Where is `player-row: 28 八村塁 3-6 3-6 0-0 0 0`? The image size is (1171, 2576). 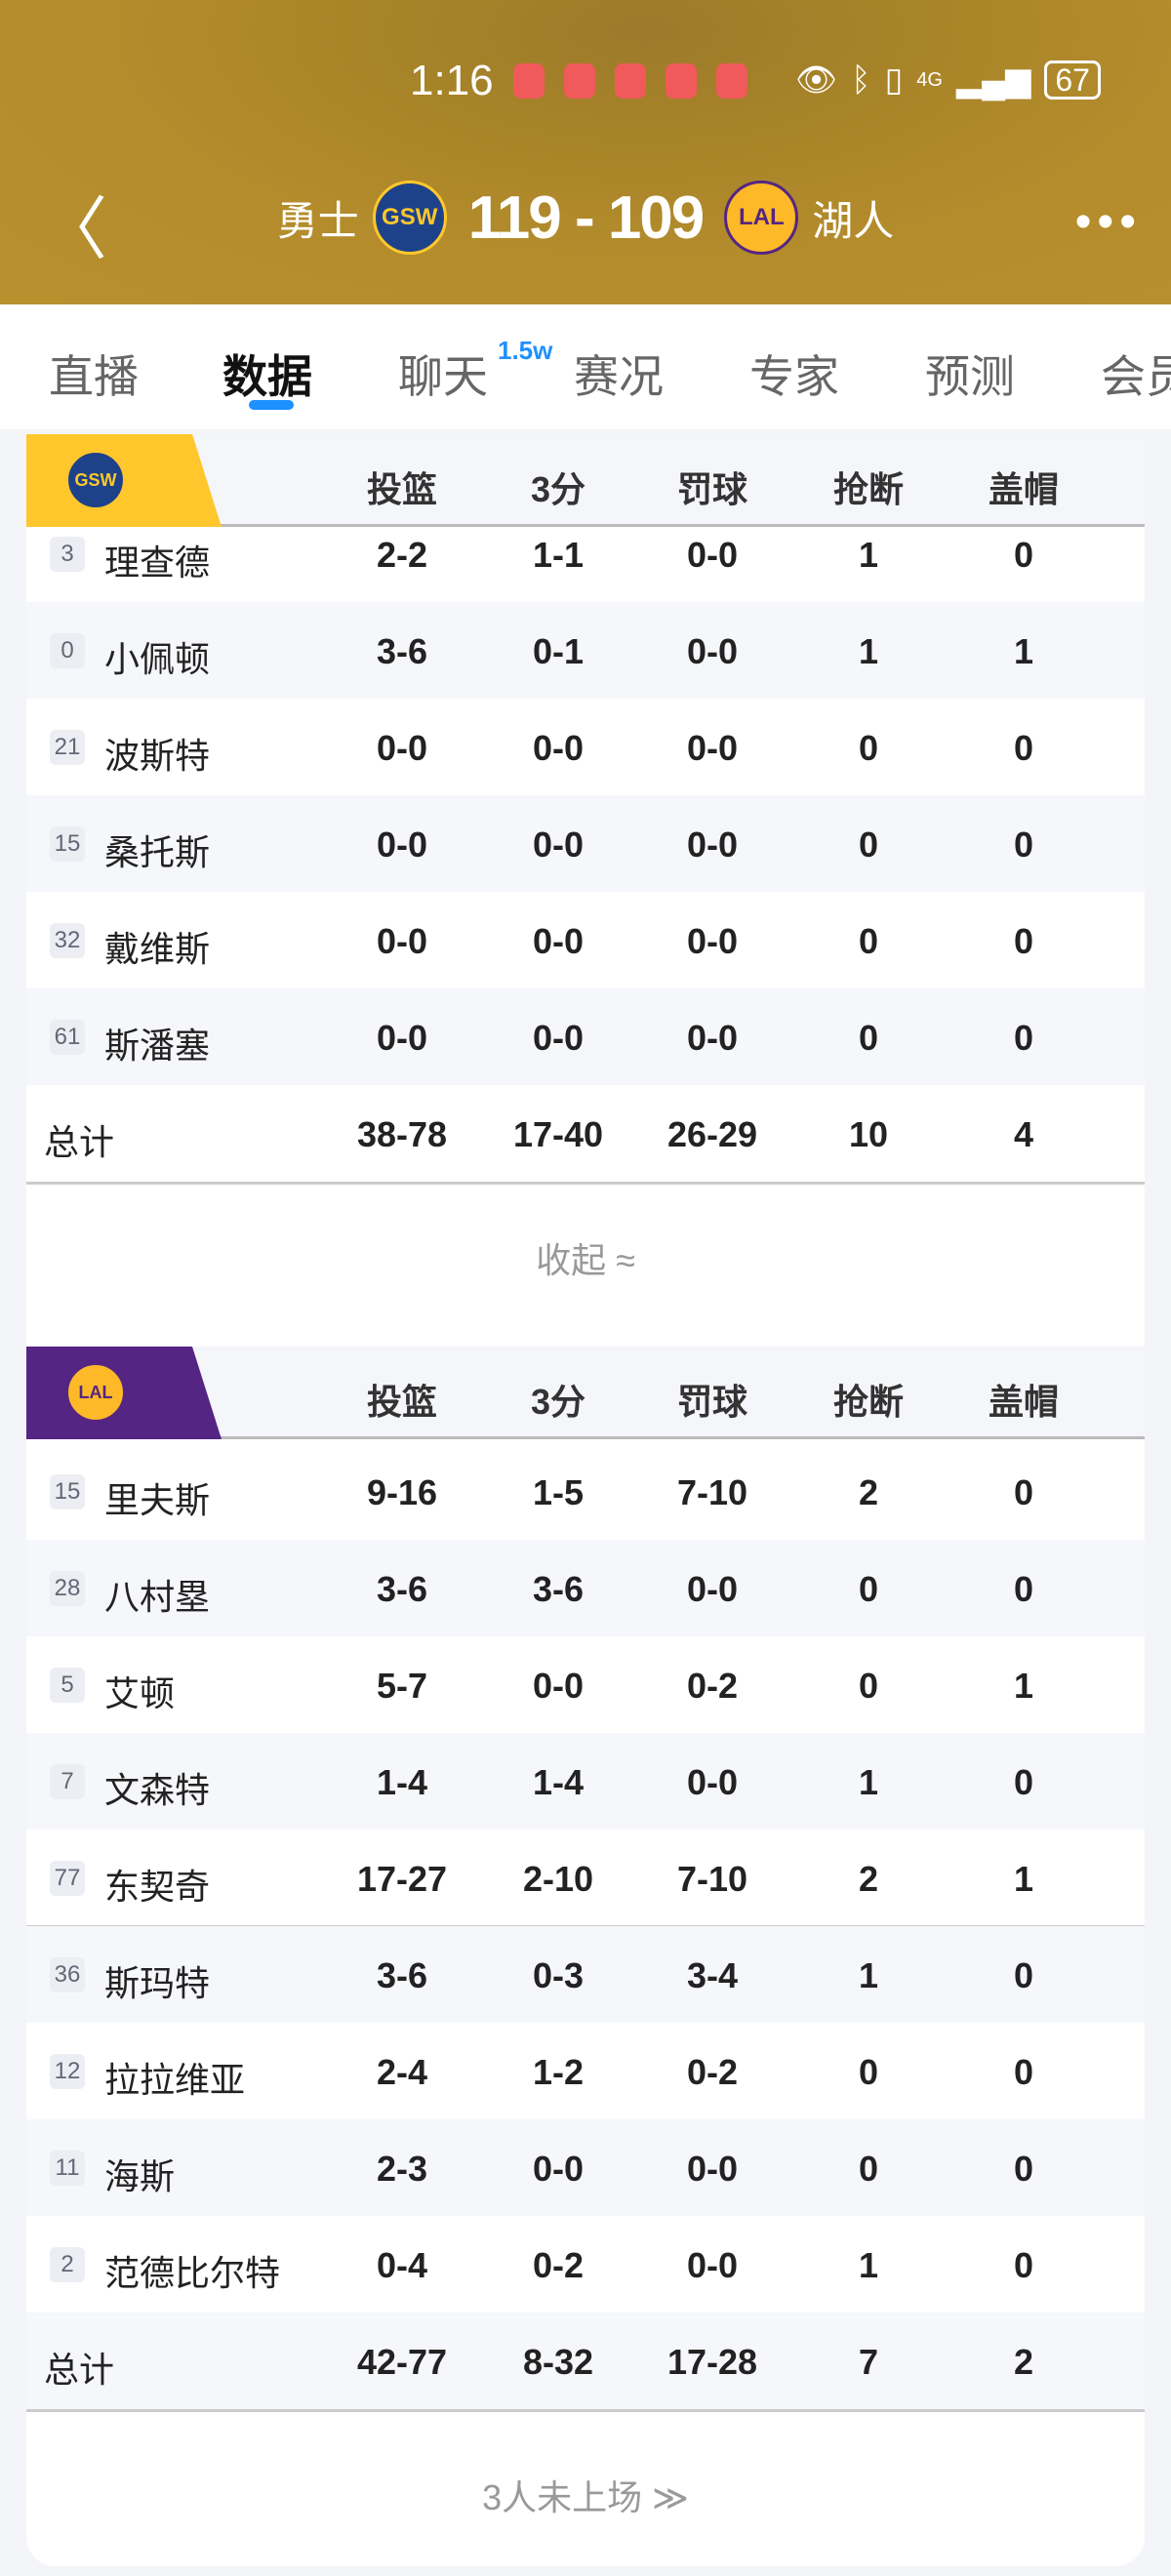 player-row: 28 八村塁 3-6 3-6 0-0 0 0 is located at coordinates (585, 1588).